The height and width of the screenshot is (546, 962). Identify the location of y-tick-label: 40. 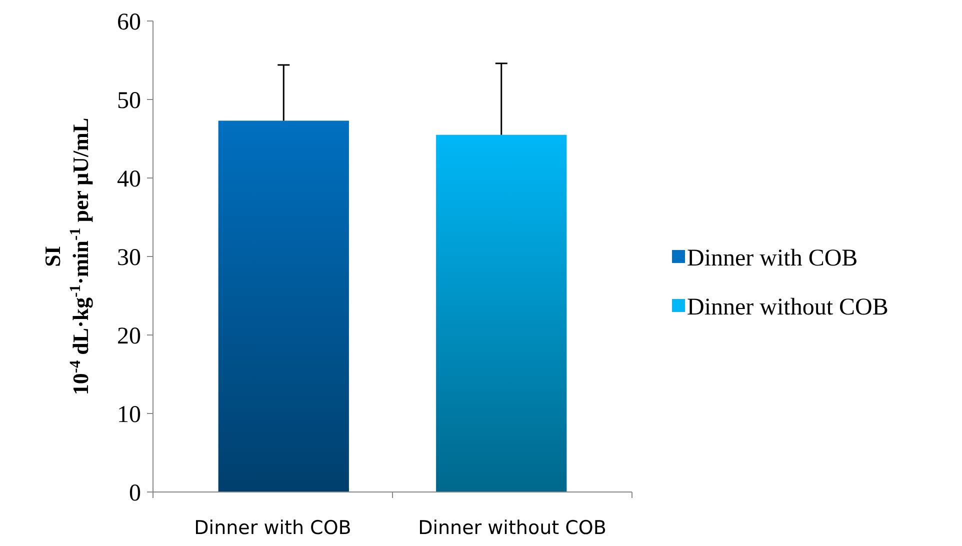
(129, 179).